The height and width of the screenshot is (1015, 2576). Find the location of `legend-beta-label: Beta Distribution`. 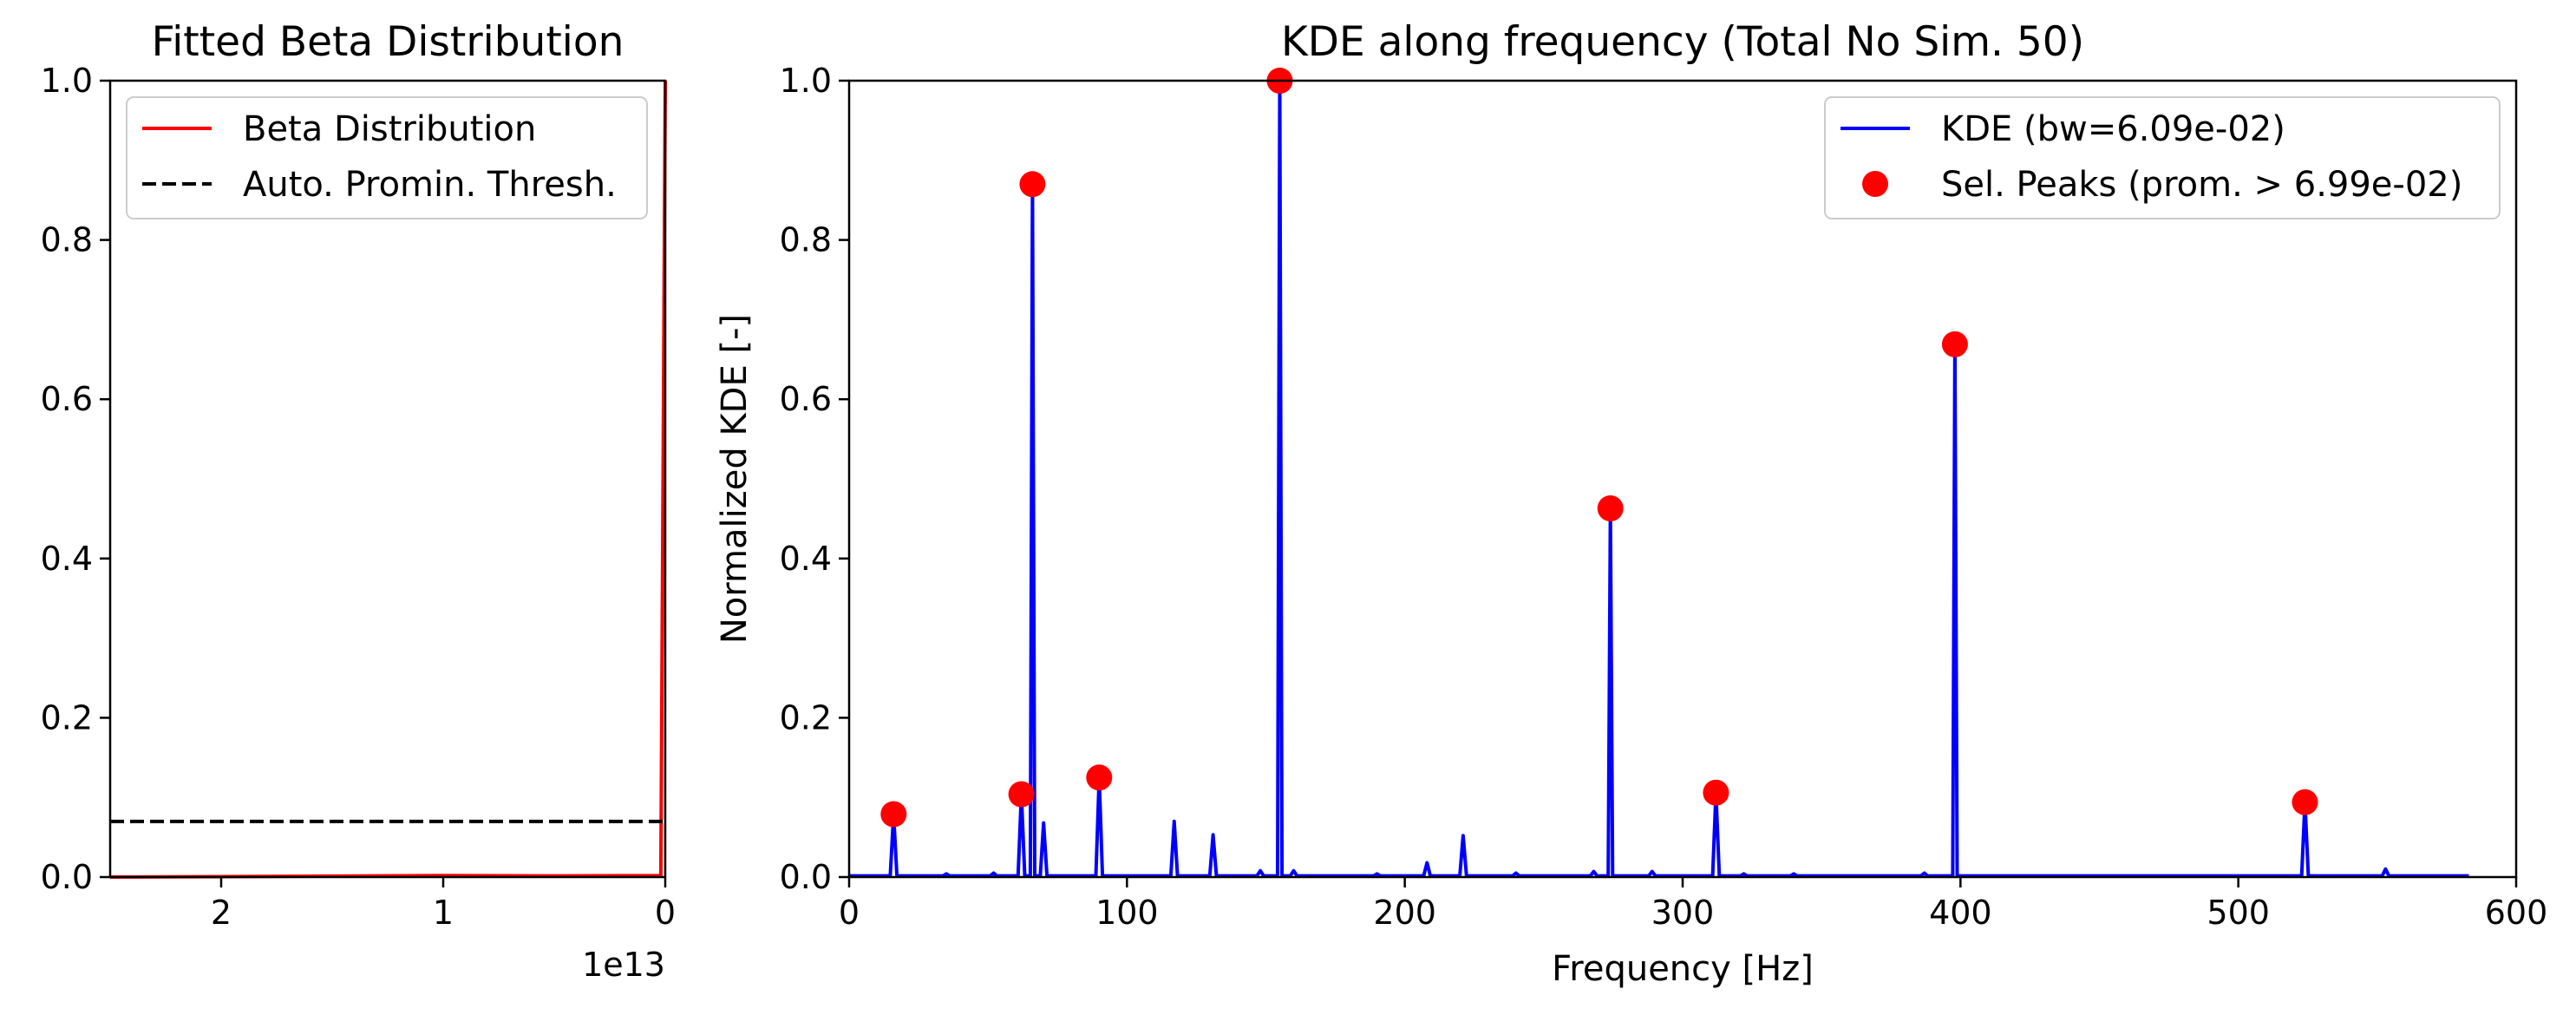

legend-beta-label: Beta Distribution is located at coordinates (389, 129).